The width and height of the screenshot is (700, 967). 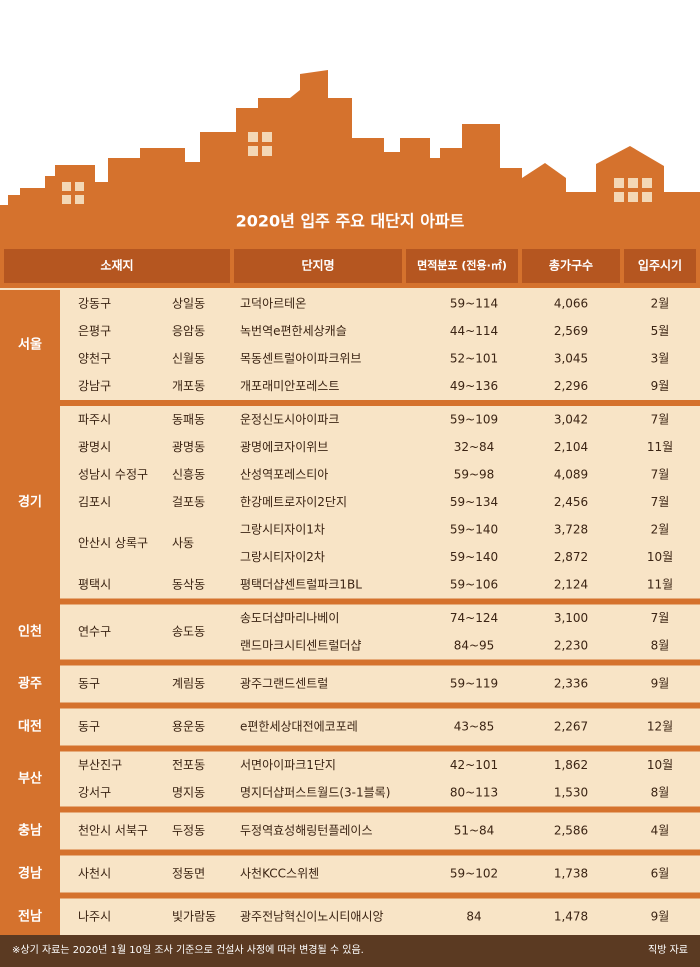 I want to click on windows, so click(x=357, y=168).